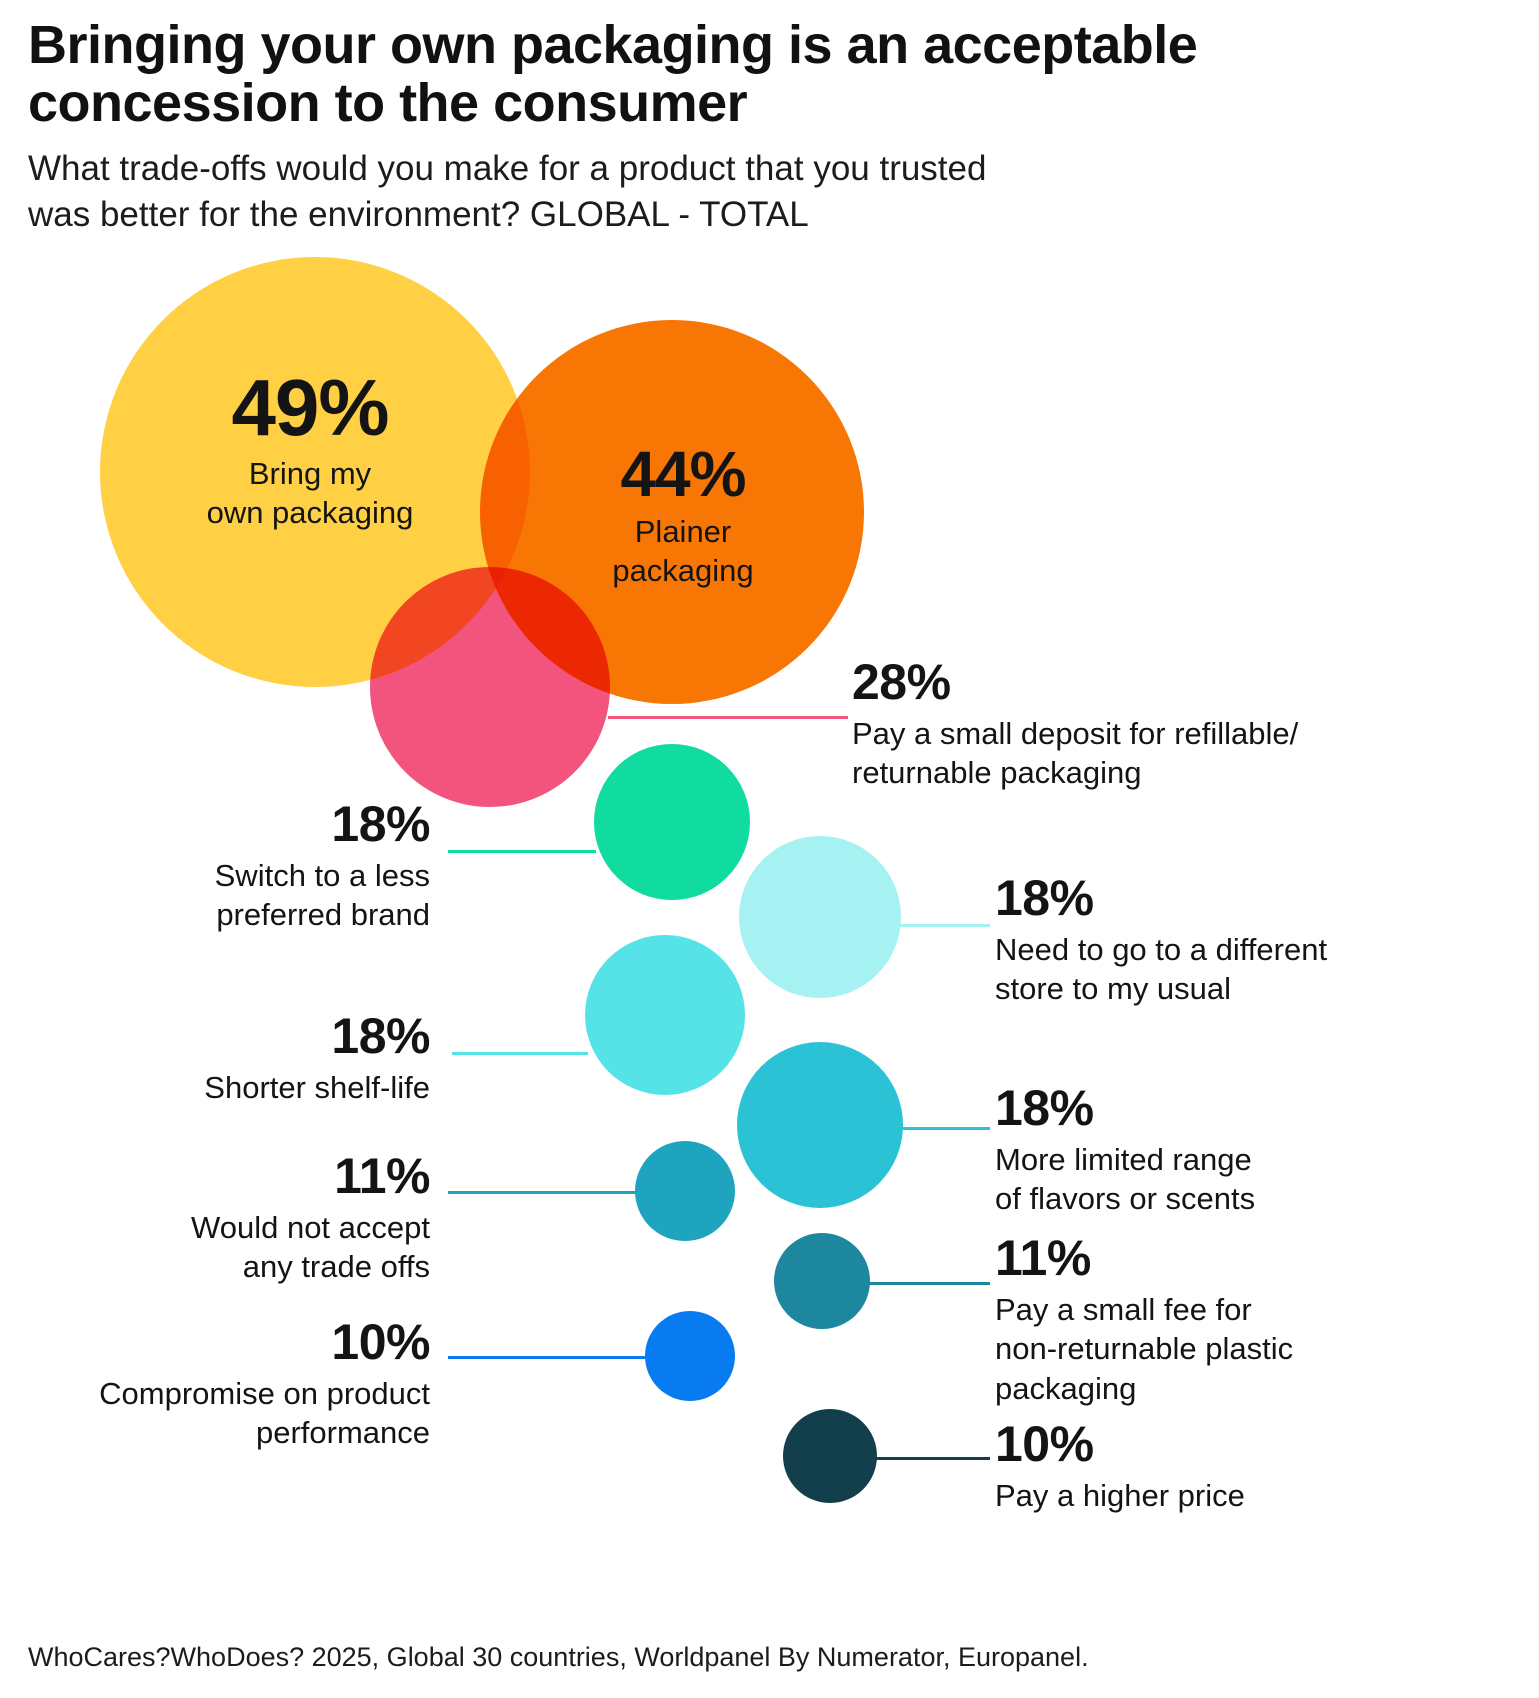 The height and width of the screenshot is (1698, 1539). What do you see at coordinates (323, 915) in the screenshot?
I see `label-line: preferred brand` at bounding box center [323, 915].